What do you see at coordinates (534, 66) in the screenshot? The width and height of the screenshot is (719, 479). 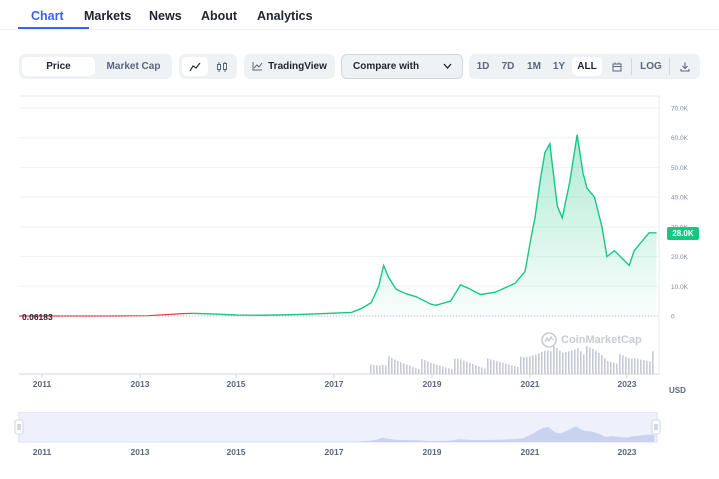 I see `range-1m-button: 1M` at bounding box center [534, 66].